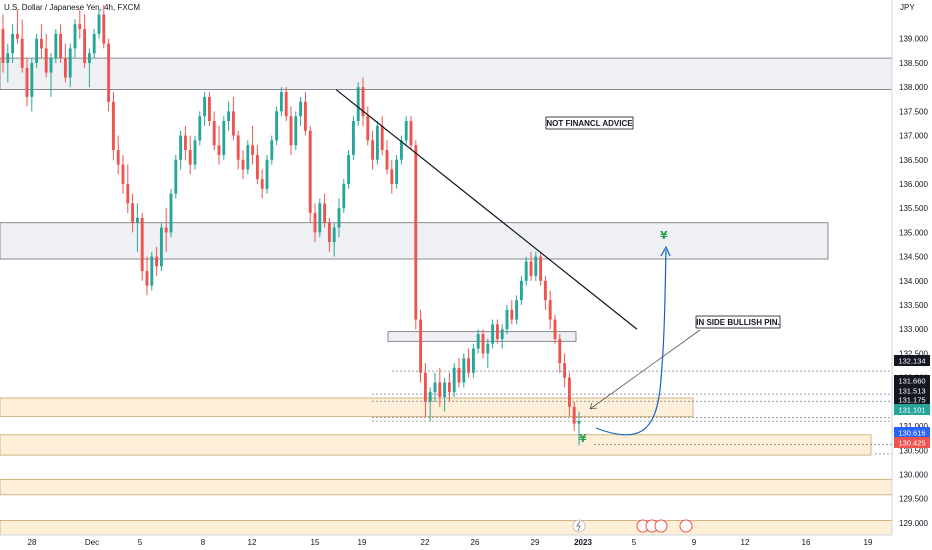 This screenshot has height=550, width=932. Describe the element at coordinates (632, 526) in the screenshot. I see `event-icons` at that location.